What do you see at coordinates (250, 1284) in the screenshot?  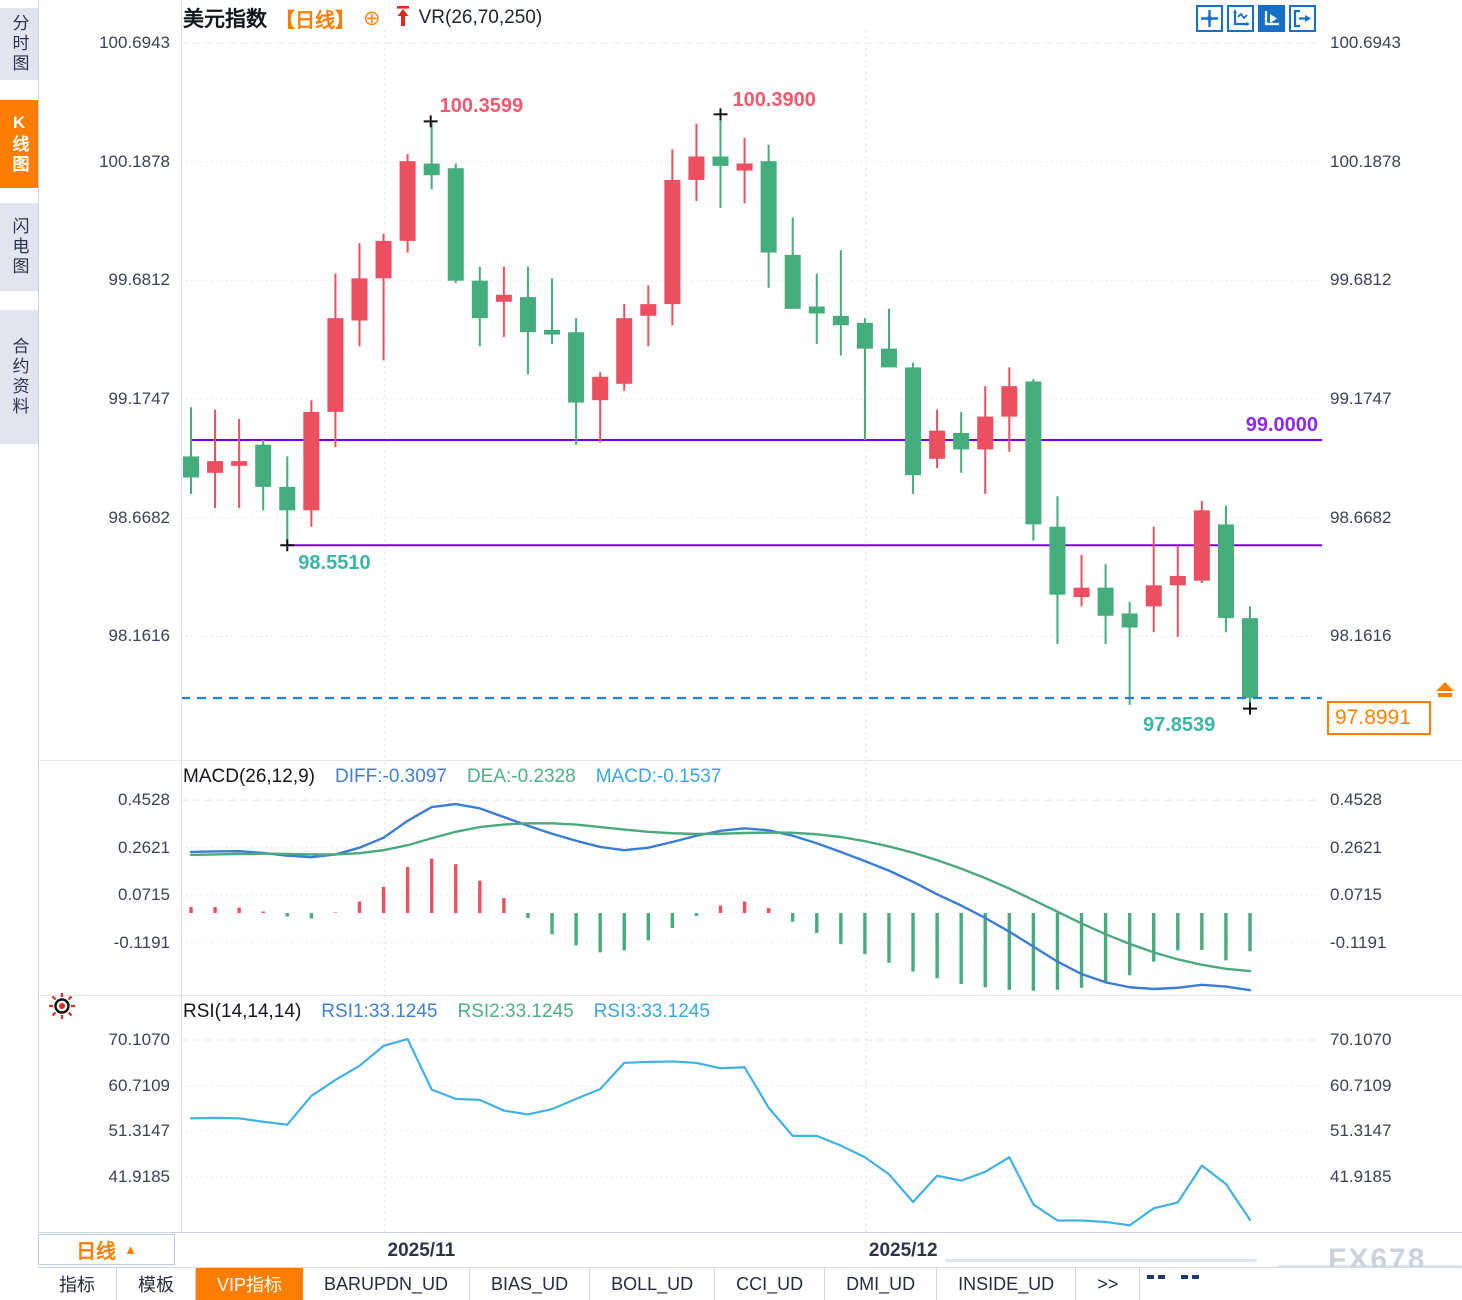 I see `bottom-tab-3: VIP指标` at bounding box center [250, 1284].